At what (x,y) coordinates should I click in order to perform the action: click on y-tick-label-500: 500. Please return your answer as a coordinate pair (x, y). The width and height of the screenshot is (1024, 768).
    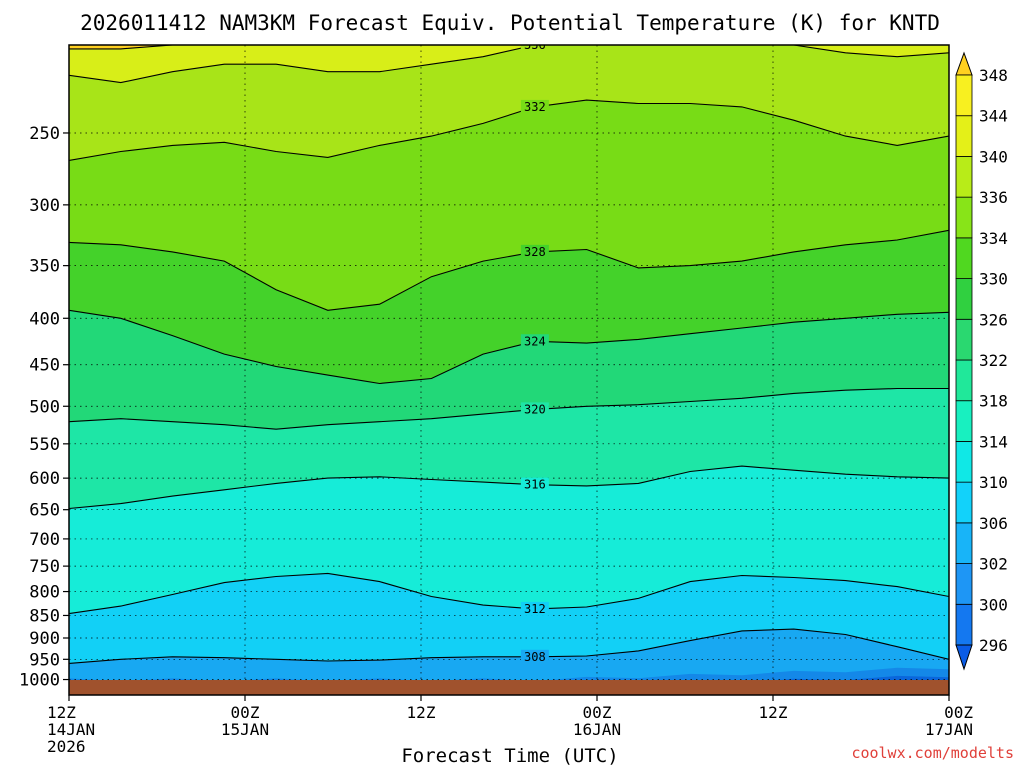
    Looking at the image, I should click on (44, 407).